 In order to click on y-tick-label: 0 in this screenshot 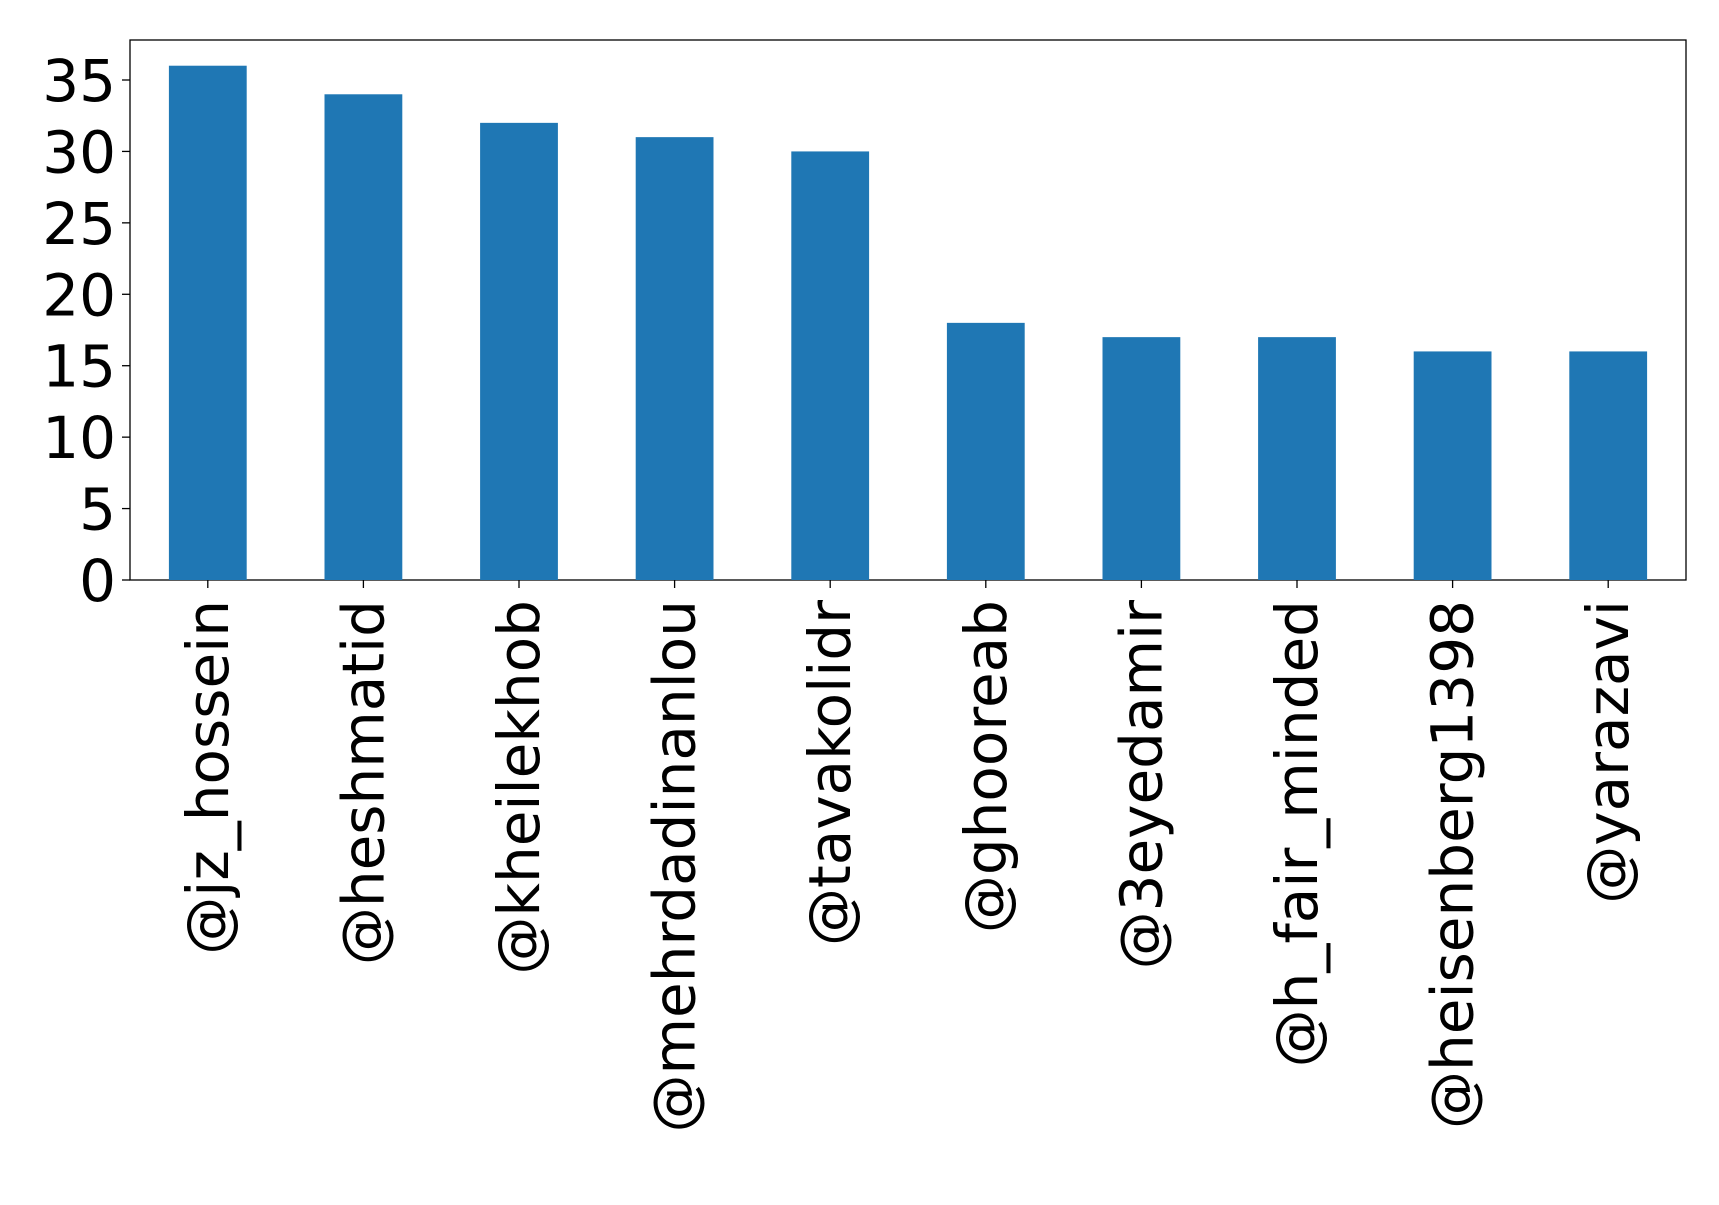, I will do `click(97, 581)`.